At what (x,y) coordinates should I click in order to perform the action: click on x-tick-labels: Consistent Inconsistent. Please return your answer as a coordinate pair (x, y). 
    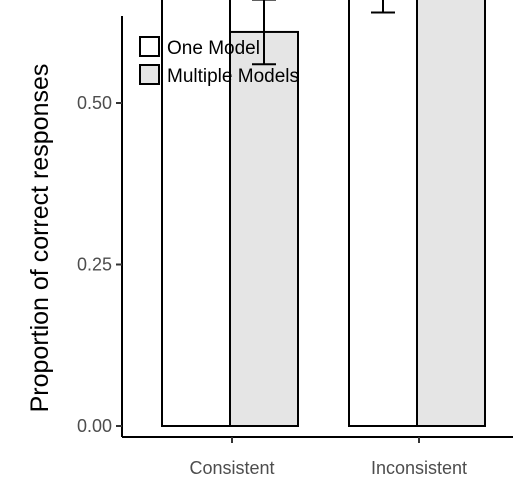
    Looking at the image, I should click on (328, 468).